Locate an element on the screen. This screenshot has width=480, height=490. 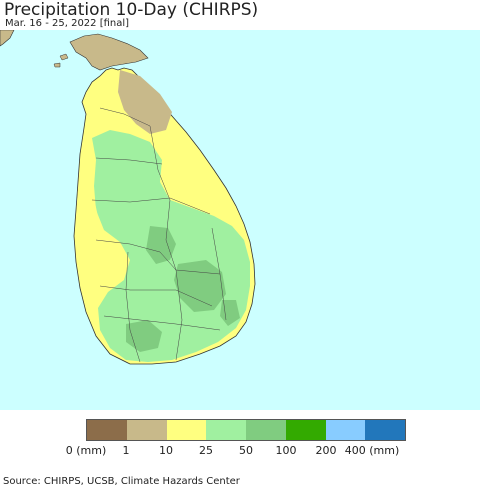
district-boundaries is located at coordinates (159, 235).